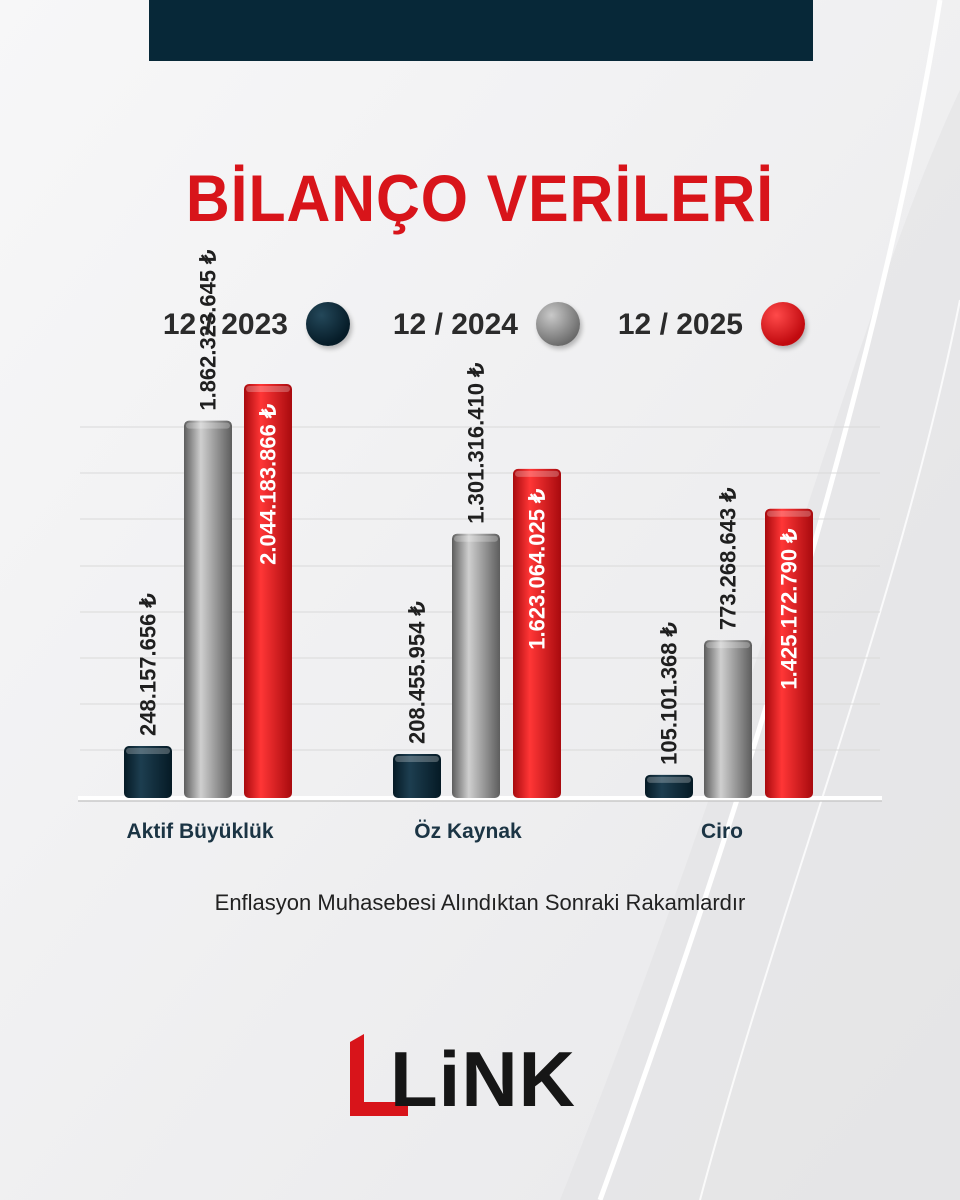 The width and height of the screenshot is (960, 1200). What do you see at coordinates (669, 693) in the screenshot?
I see `data-label: 105.101.368 ₺` at bounding box center [669, 693].